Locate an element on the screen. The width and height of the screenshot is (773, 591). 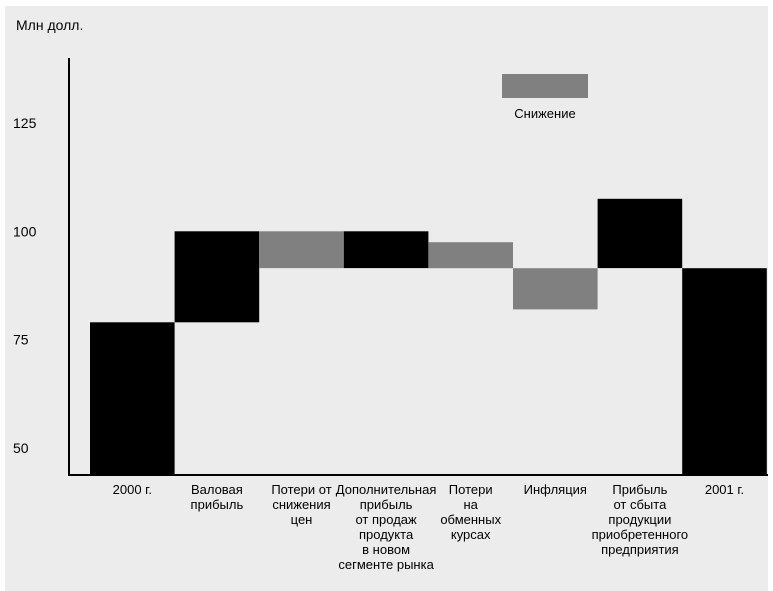
y-unit-label: Млн долл. is located at coordinates (49, 25).